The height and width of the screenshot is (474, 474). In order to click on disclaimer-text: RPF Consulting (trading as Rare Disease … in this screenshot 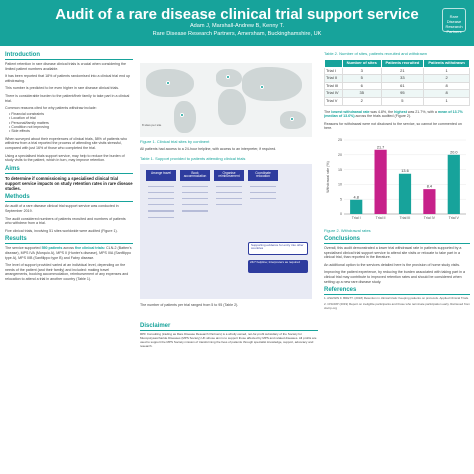, I will do `click(228, 340)`.